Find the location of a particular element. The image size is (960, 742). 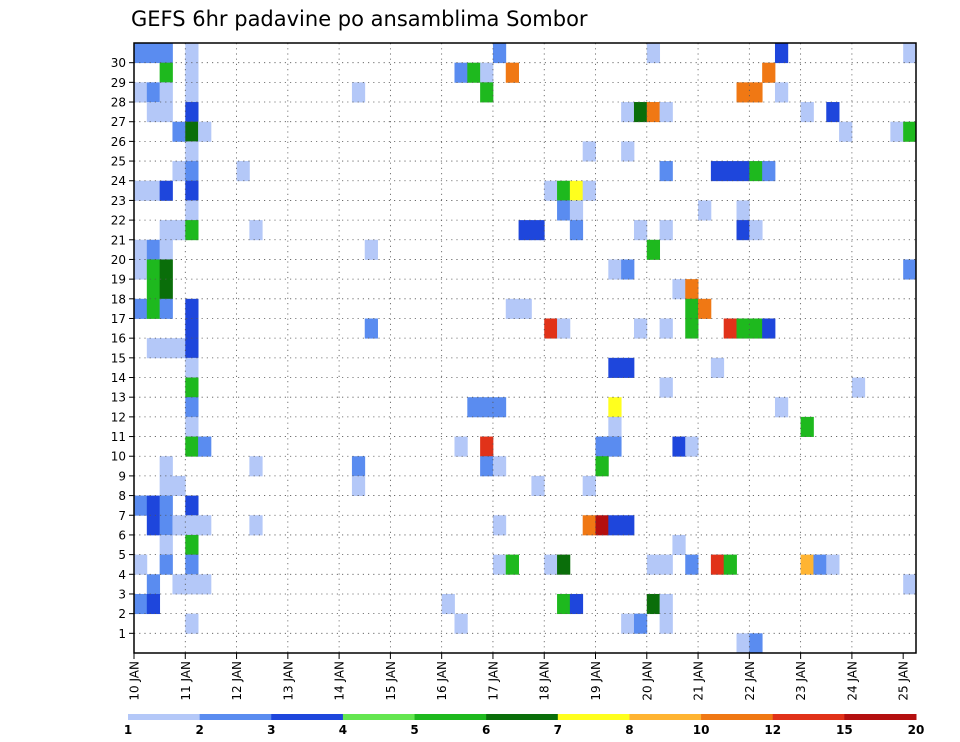

x-tick-label: 16 JAN is located at coordinates (442, 681).